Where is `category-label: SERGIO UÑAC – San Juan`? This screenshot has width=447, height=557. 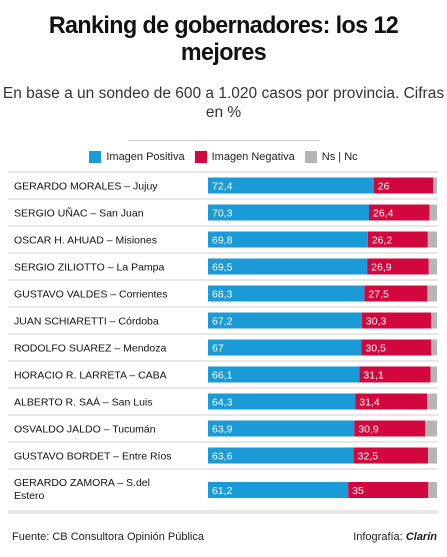 category-label: SERGIO UÑAC – San Juan is located at coordinates (79, 213).